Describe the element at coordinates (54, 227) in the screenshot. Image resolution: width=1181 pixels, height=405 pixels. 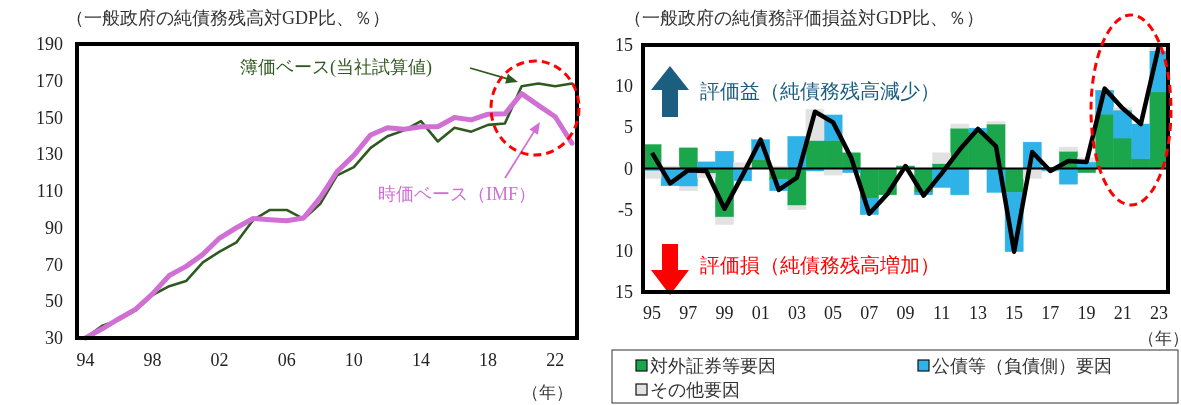
I see `y-tick-label: 90` at that location.